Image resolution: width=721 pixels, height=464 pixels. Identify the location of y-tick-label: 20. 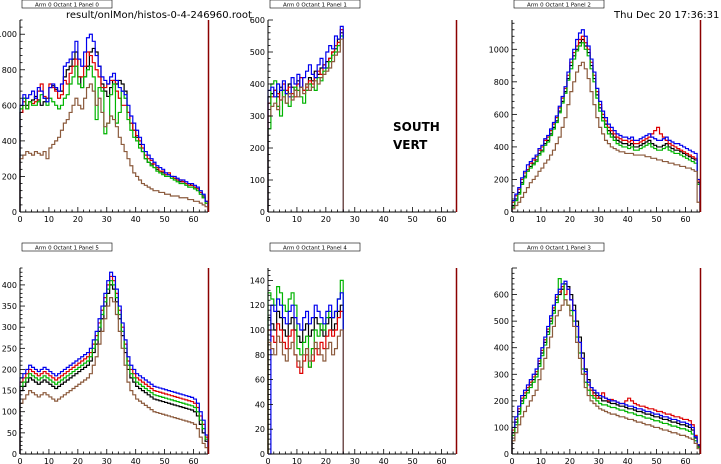
(260, 429).